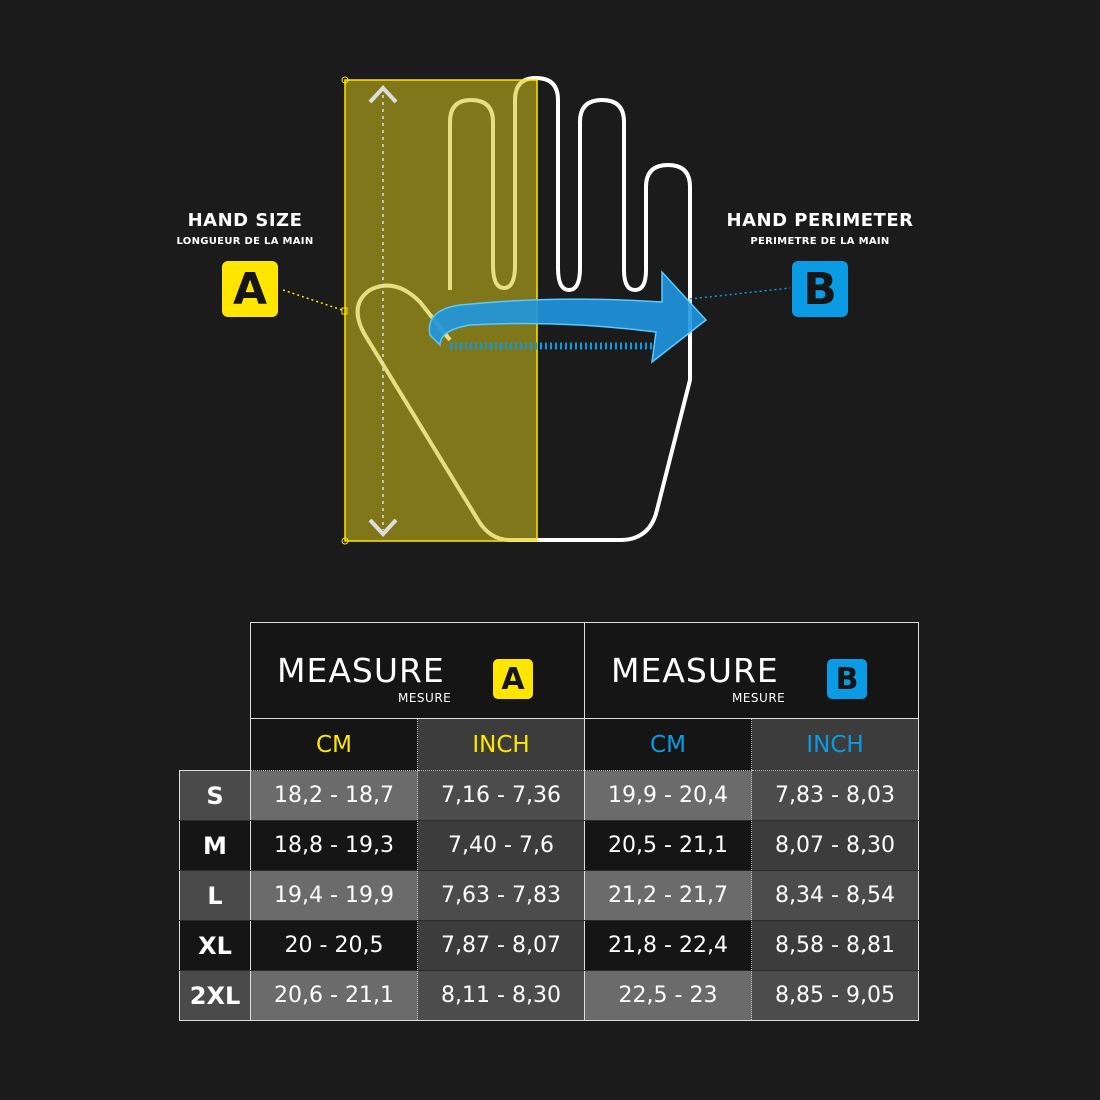  What do you see at coordinates (820, 220) in the screenshot?
I see `hand-perimeter-title: HAND PERIMETER` at bounding box center [820, 220].